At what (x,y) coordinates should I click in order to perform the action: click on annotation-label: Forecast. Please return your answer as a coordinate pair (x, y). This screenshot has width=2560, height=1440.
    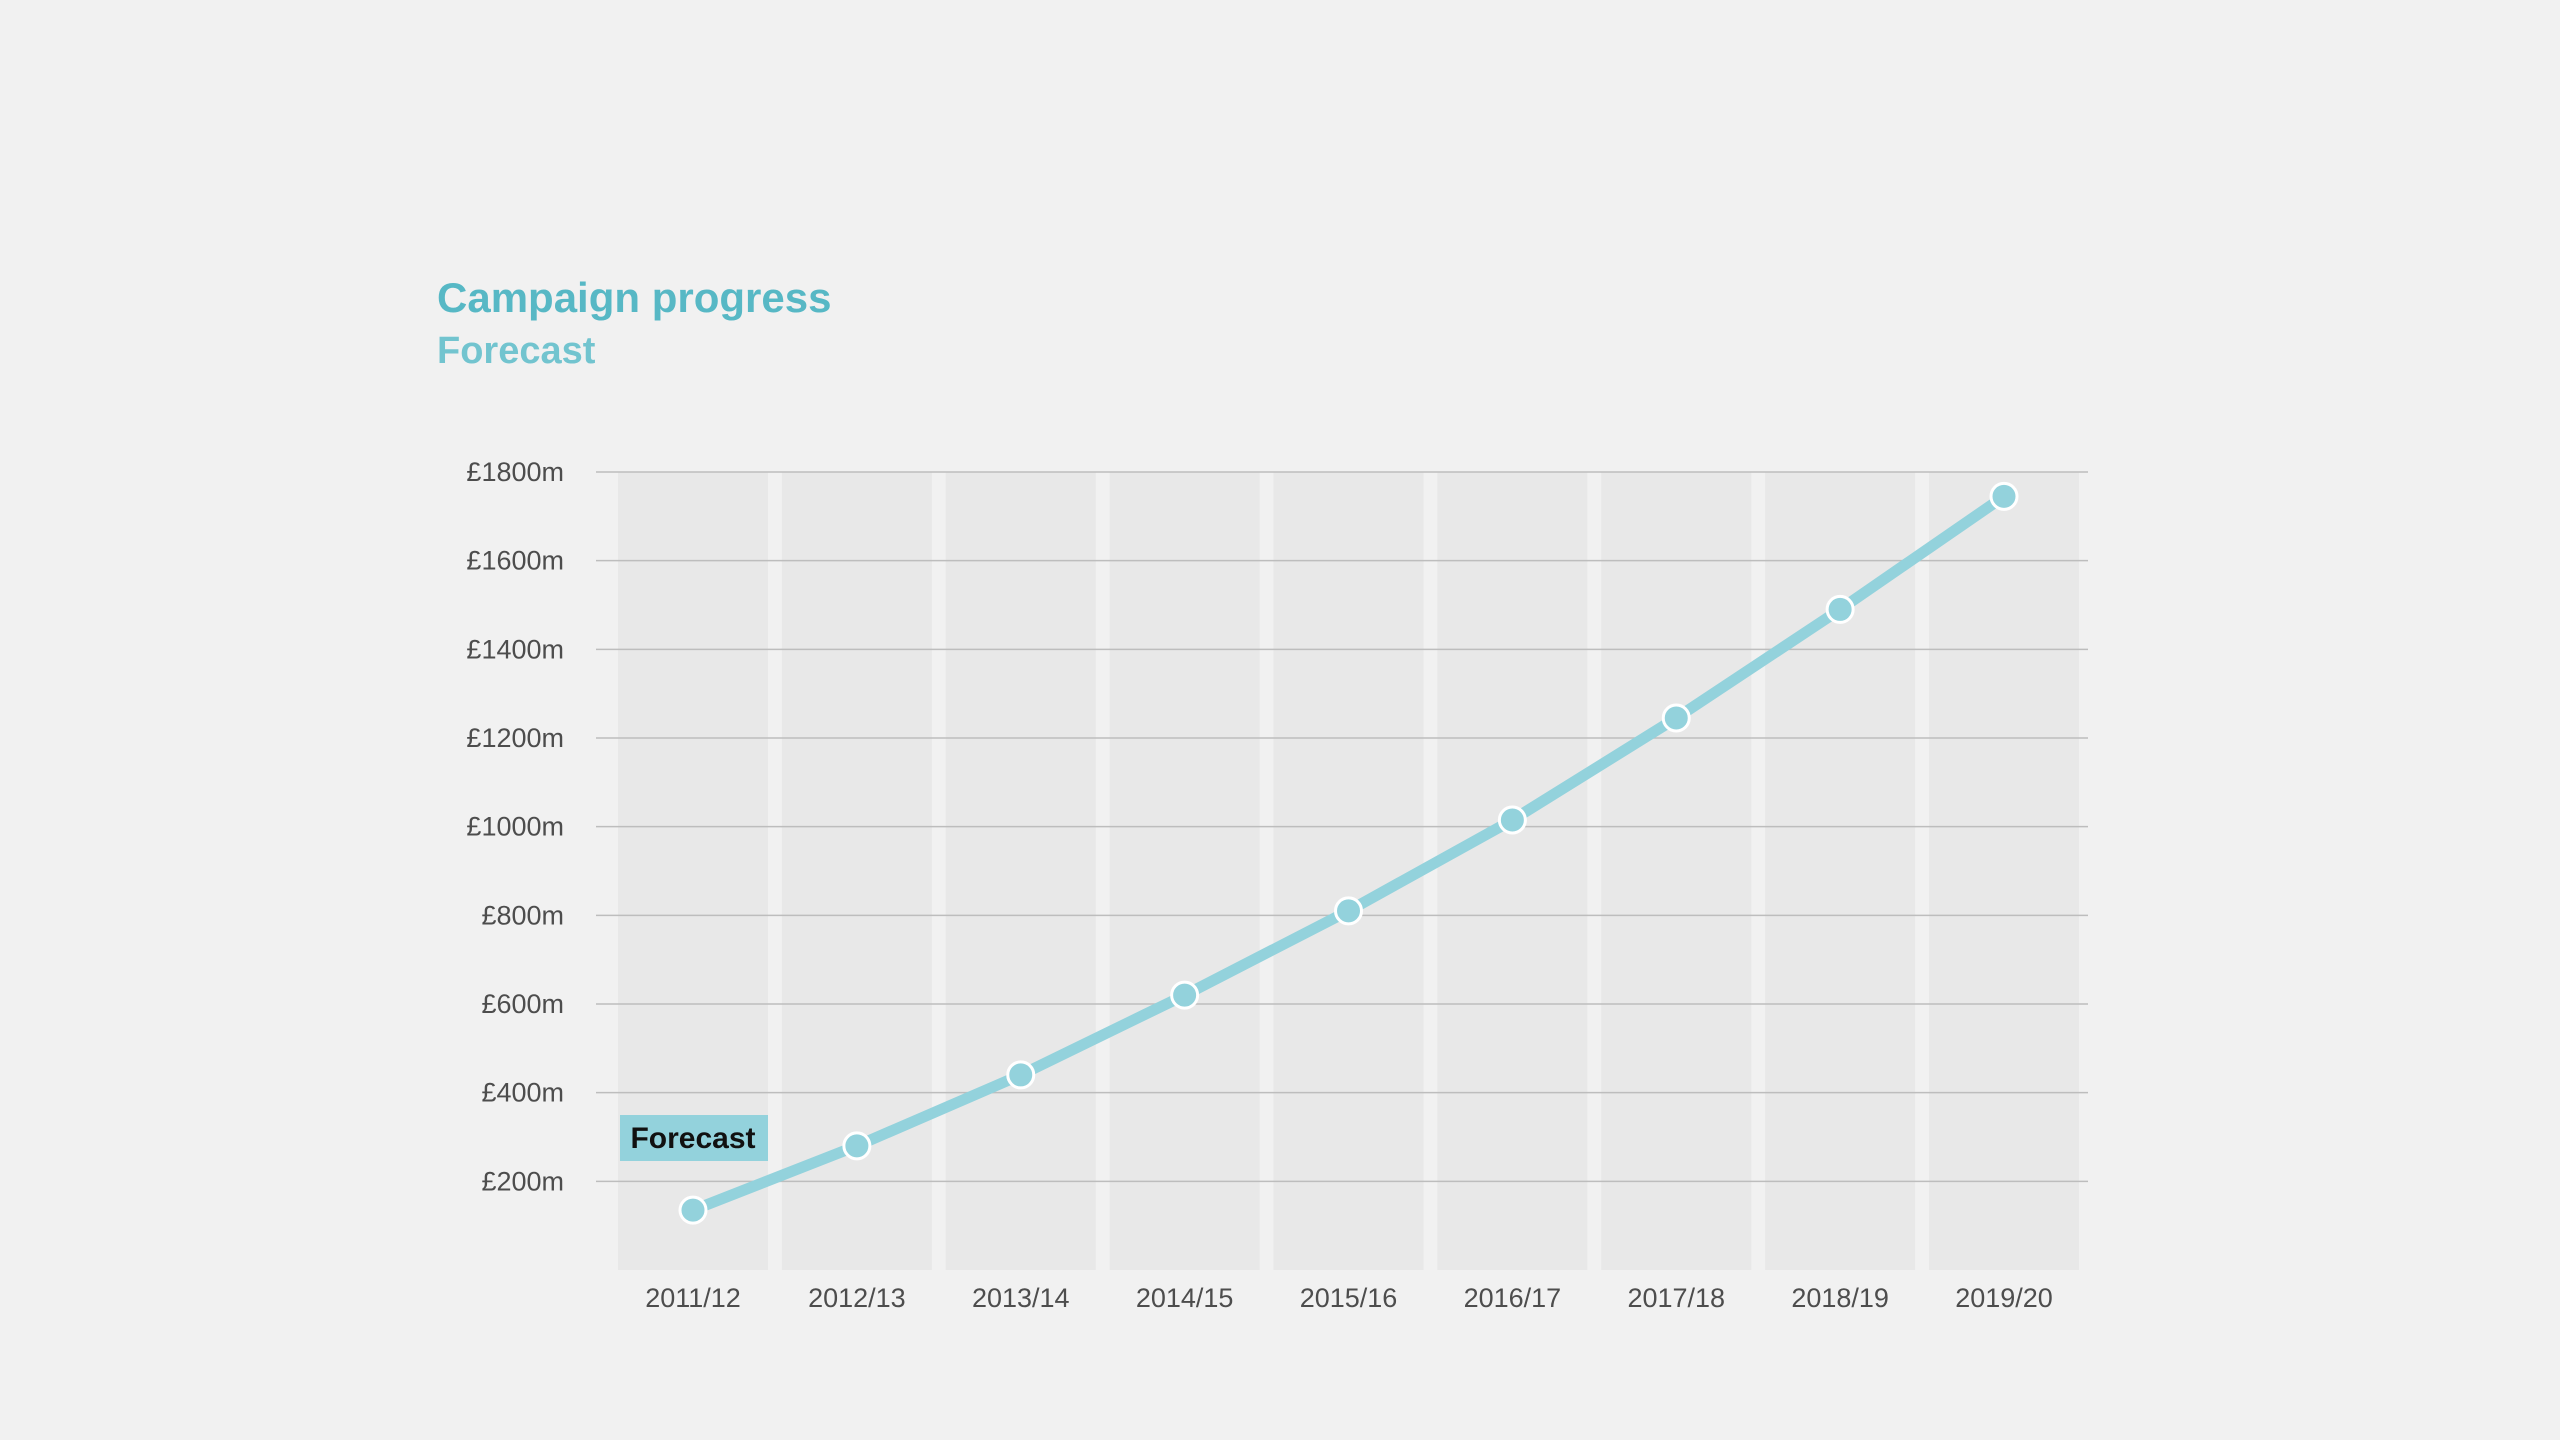
    Looking at the image, I should click on (692, 1138).